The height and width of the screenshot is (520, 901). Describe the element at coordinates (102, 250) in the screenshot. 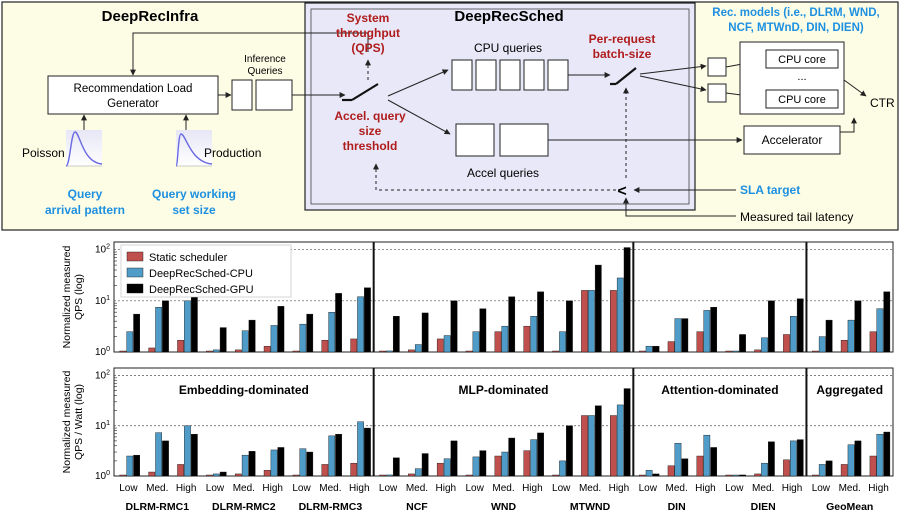

I see `qps-ytick-label: 102` at that location.